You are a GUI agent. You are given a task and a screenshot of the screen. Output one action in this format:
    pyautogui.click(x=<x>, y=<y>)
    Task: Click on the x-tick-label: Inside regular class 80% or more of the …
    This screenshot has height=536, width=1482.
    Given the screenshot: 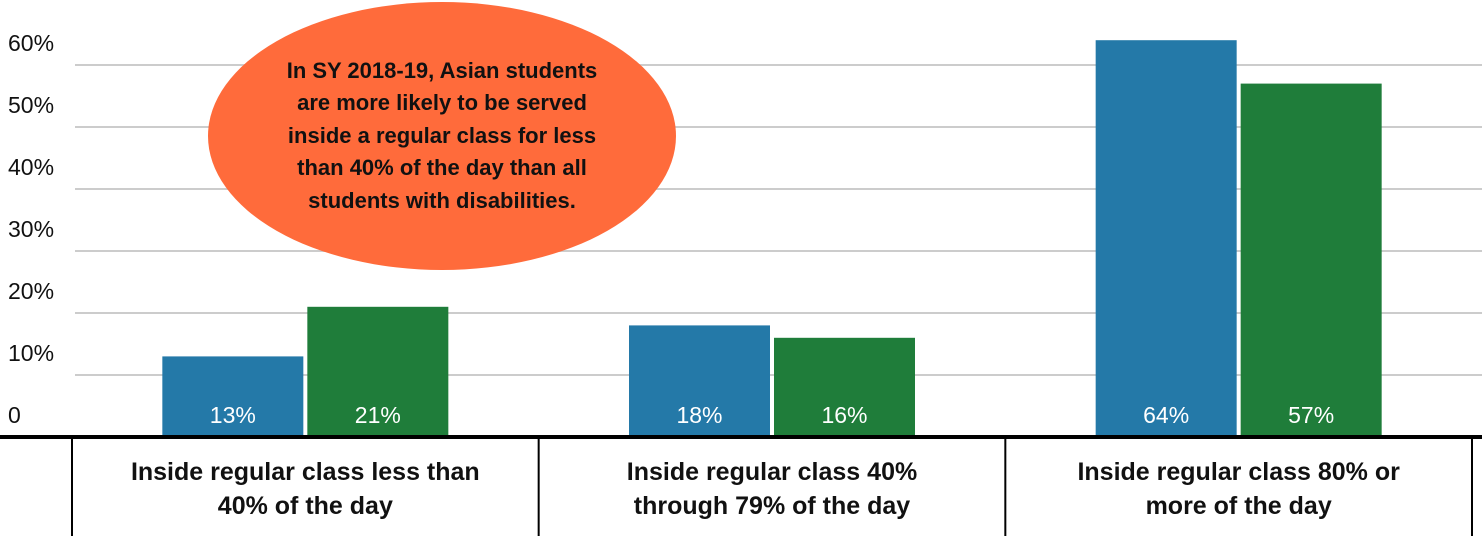 What is the action you would take?
    pyautogui.click(x=1238, y=489)
    